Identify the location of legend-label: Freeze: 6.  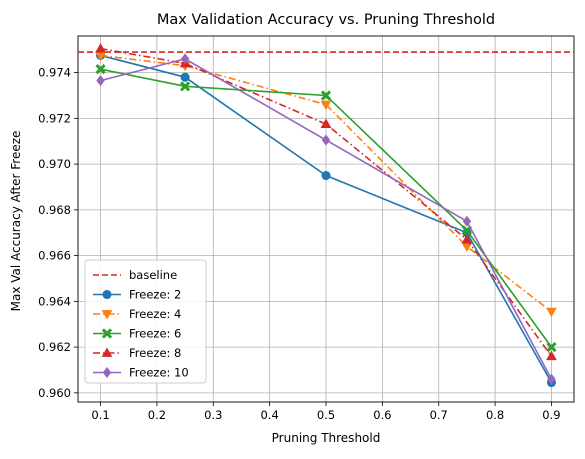
(155, 334).